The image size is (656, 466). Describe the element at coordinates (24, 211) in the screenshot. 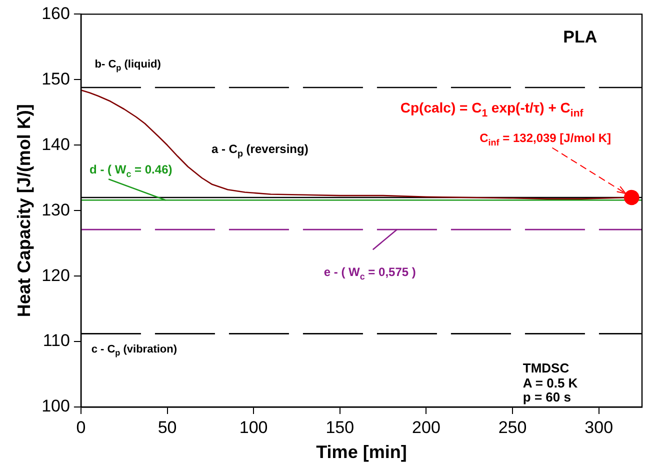

I see `y-axis-title: Heat Capacity [J/(mol K)]` at that location.